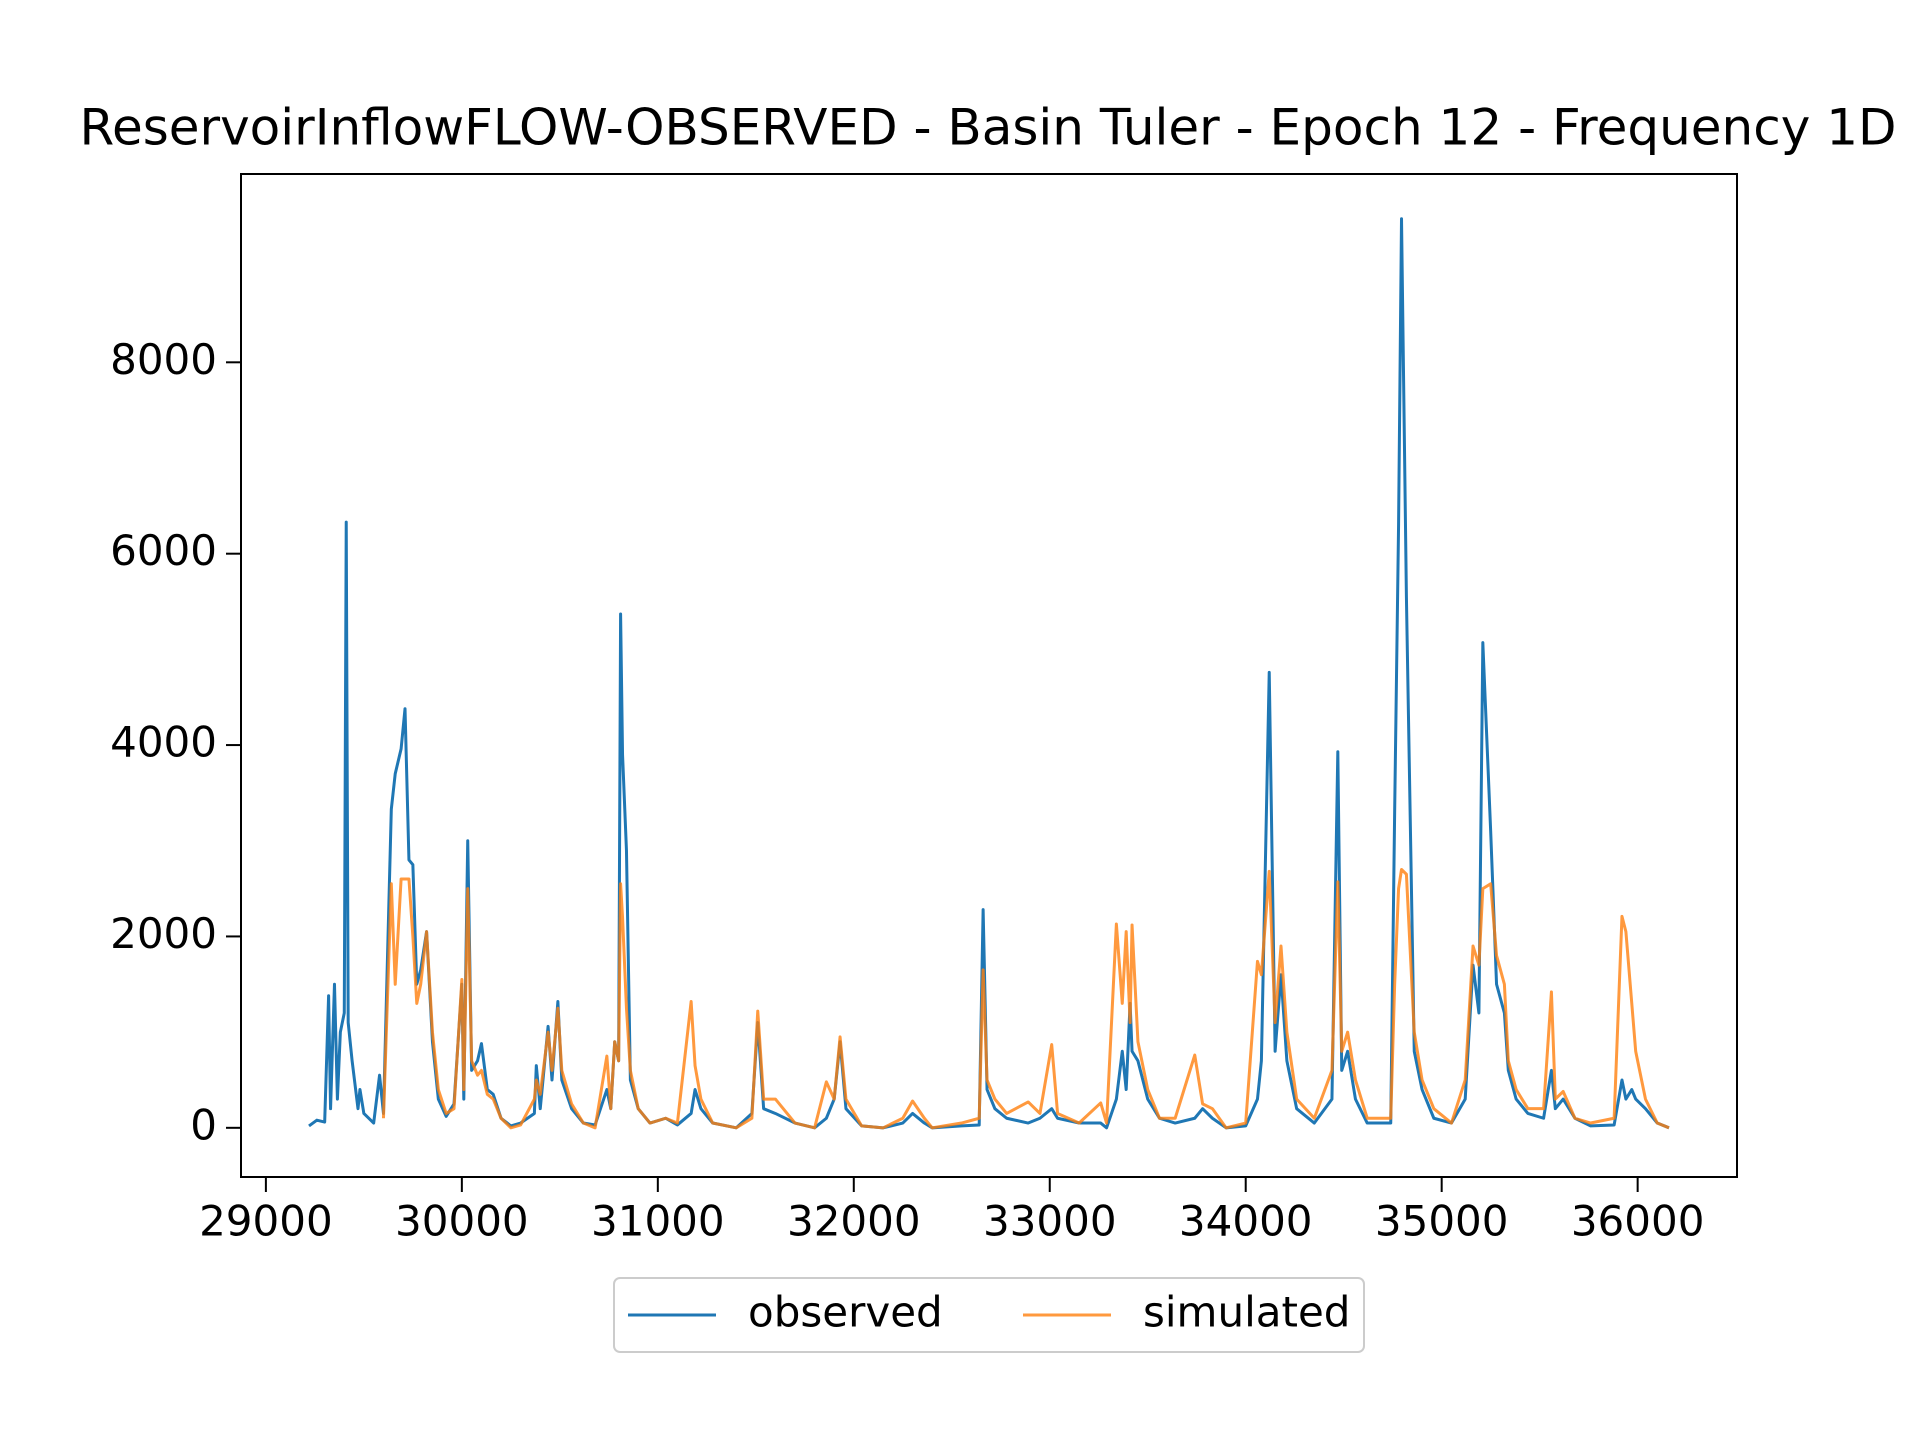  I want to click on x-tick-label: 29000, so click(266, 1221).